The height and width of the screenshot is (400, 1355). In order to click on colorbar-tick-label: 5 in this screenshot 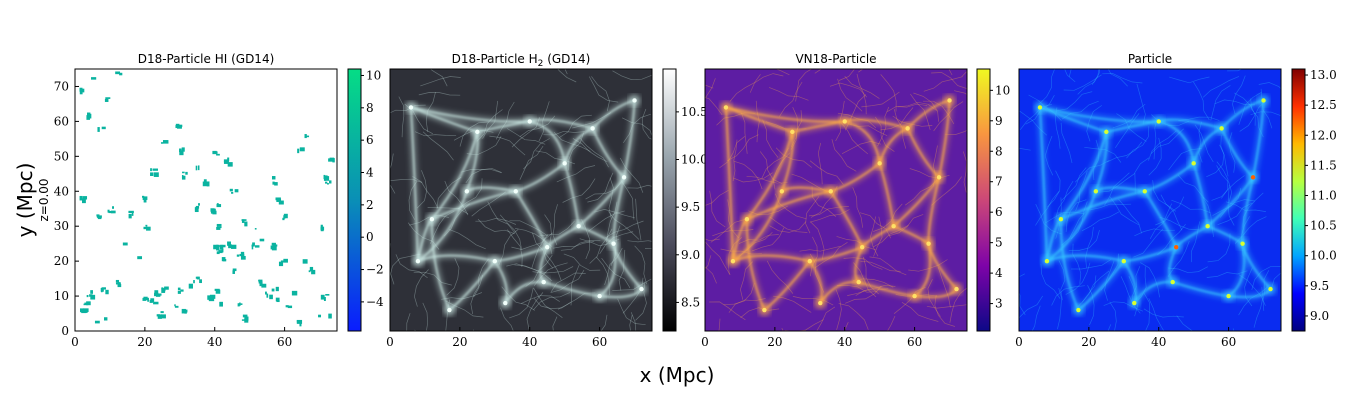, I will do `click(999, 243)`.